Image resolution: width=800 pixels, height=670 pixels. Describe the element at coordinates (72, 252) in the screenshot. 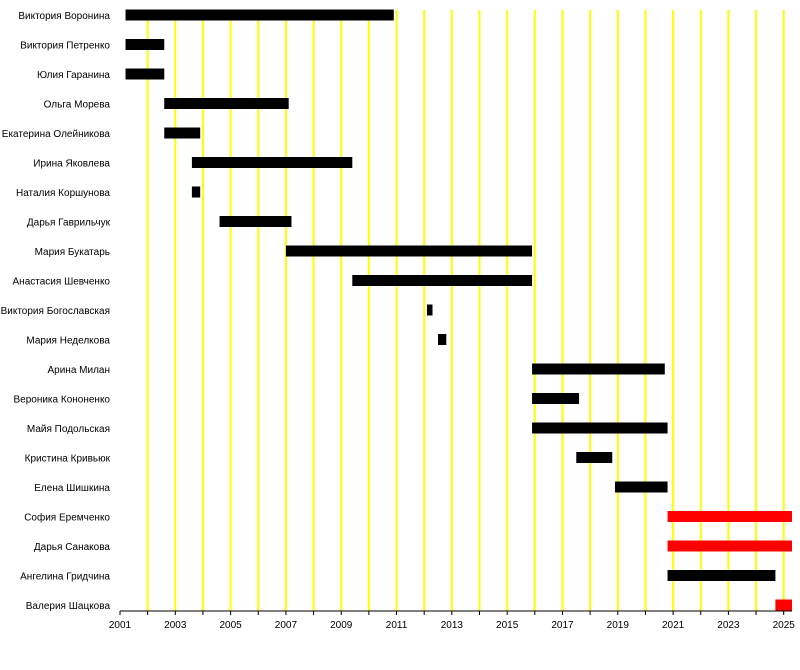

I see `row-label: Мария Букатарь` at that location.